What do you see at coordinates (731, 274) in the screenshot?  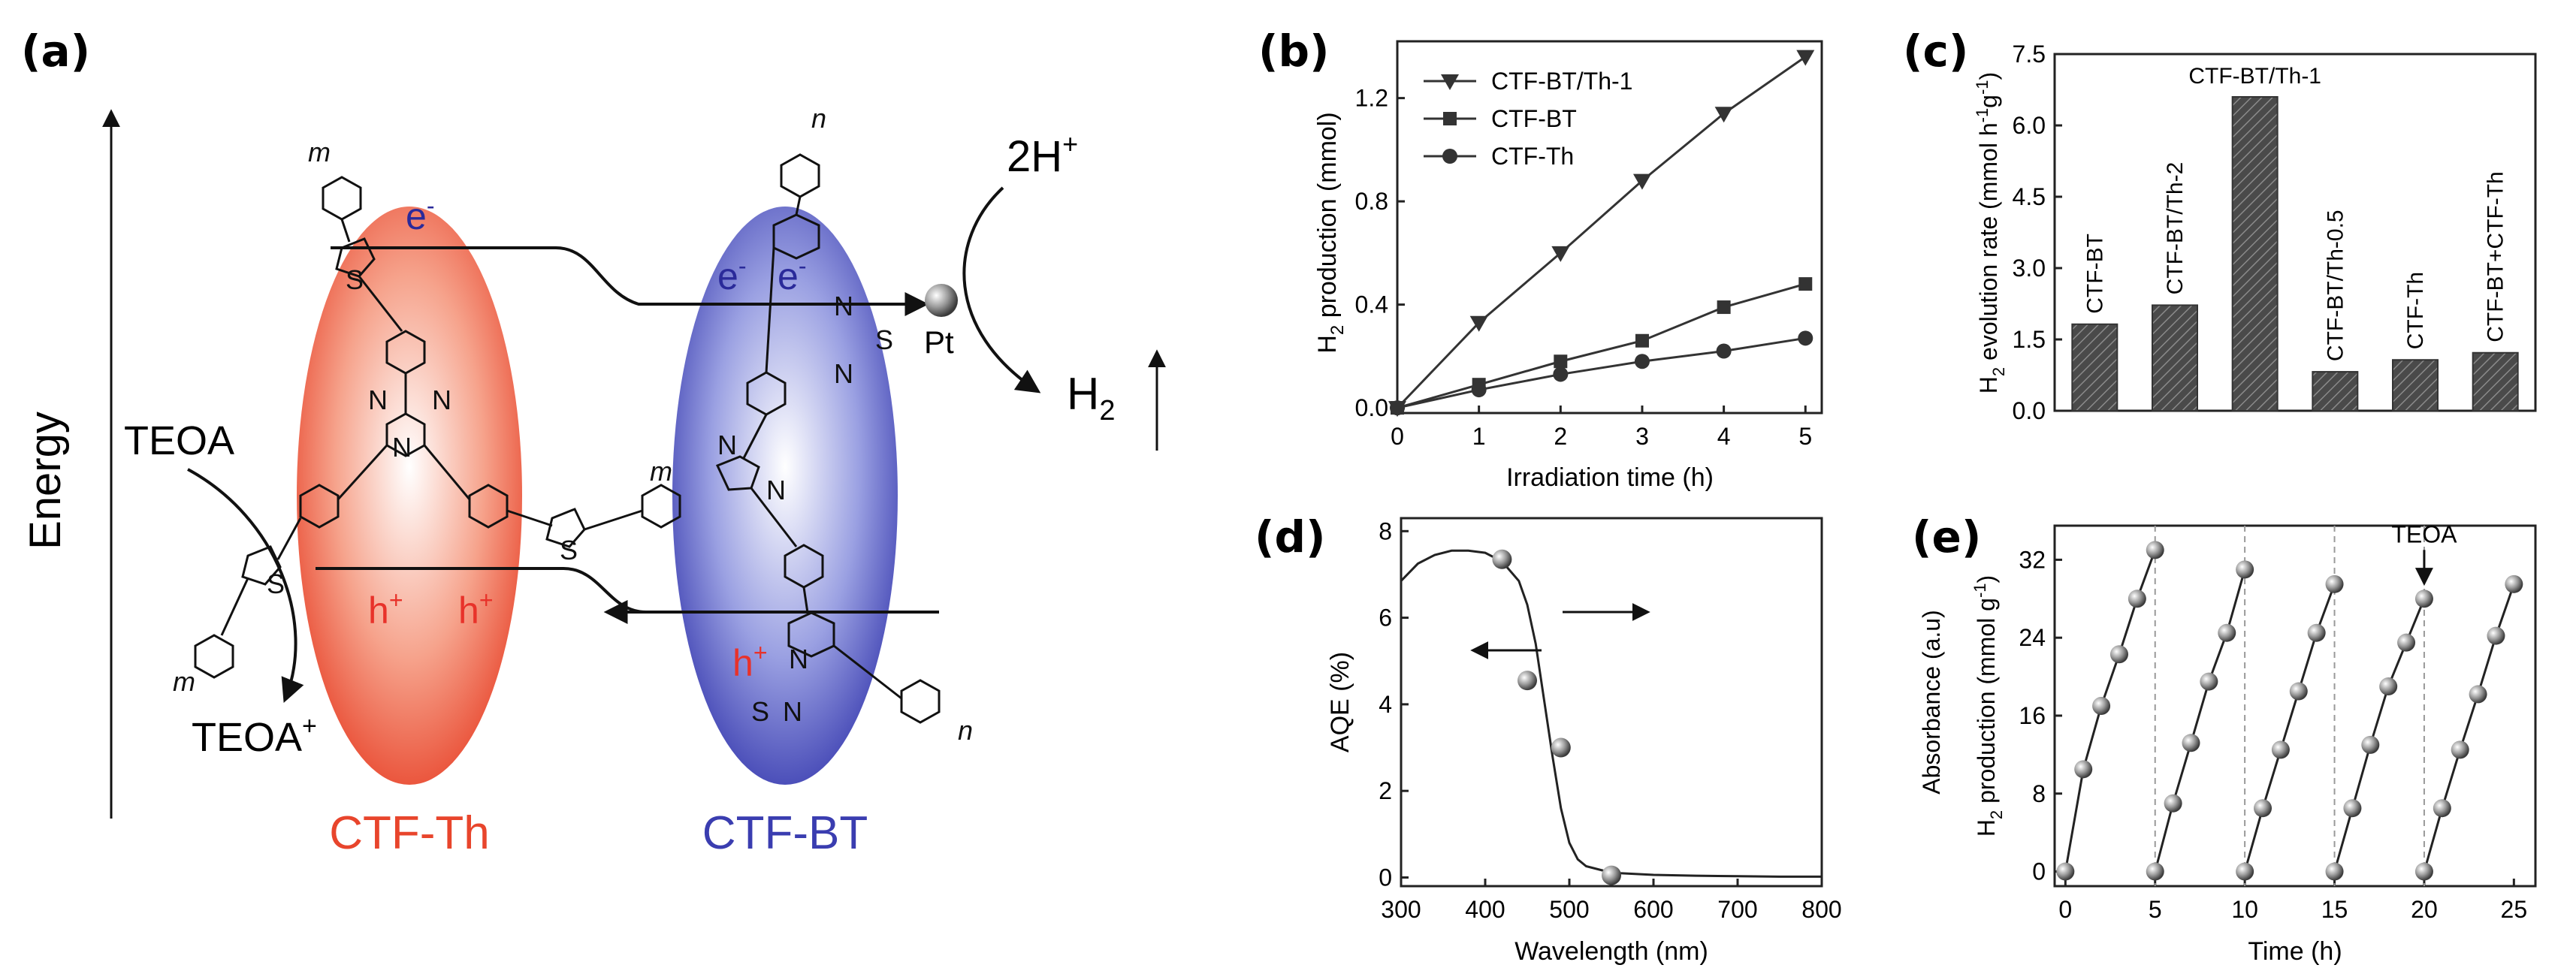 I see `electron-label-2: e-` at bounding box center [731, 274].